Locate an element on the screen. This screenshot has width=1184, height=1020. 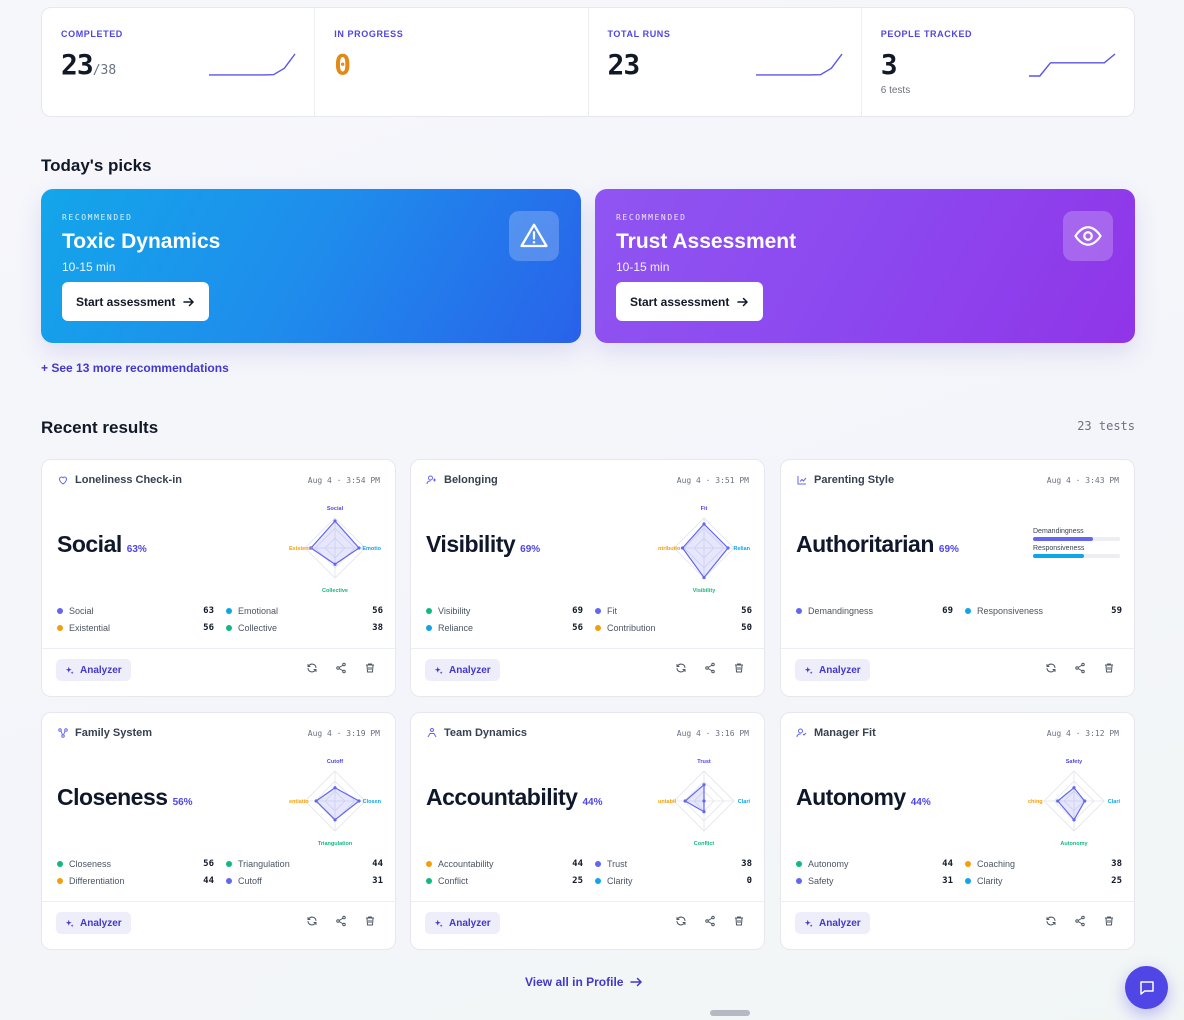
result-label: Autonomy is located at coordinates (851, 797).